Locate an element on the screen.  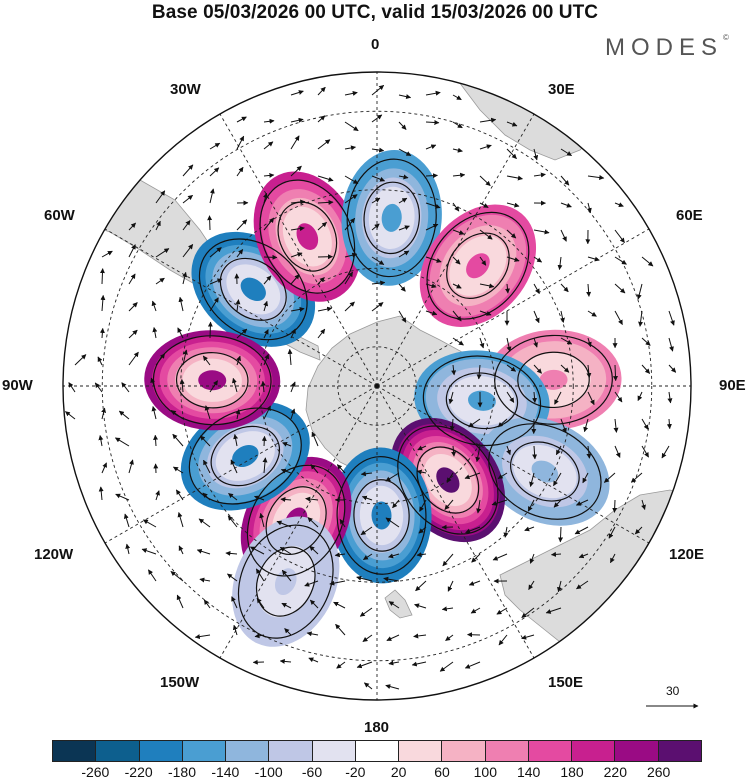
longitude-label-30e: 30E is located at coordinates (561, 89).